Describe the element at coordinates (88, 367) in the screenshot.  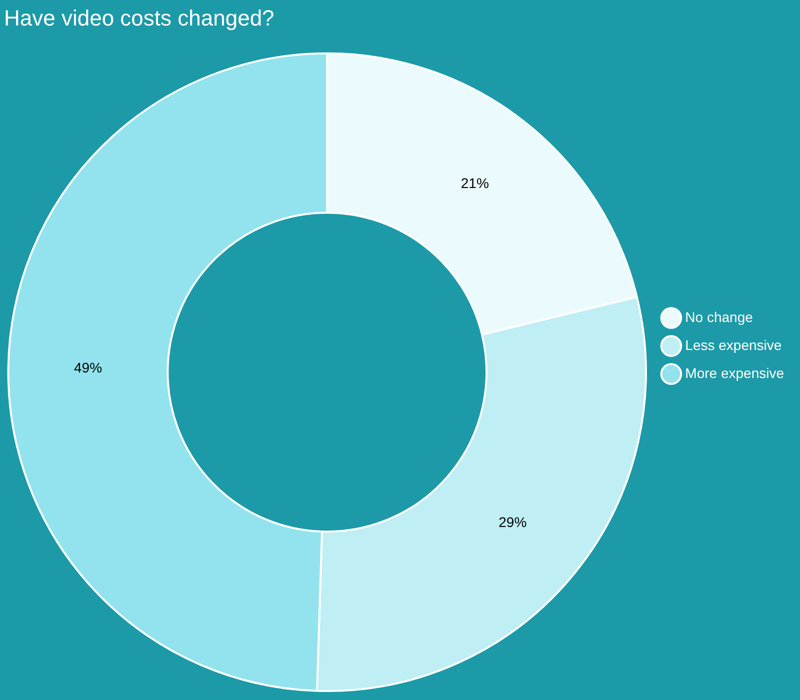
I see `data-label: 49%` at that location.